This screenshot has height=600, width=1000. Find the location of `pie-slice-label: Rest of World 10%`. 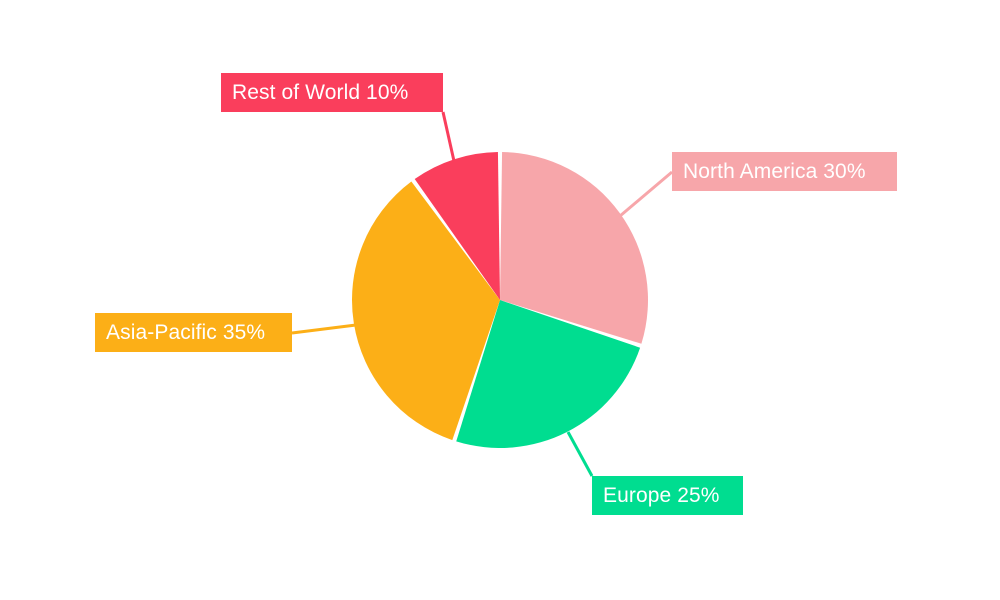

pie-slice-label: Rest of World 10% is located at coordinates (332, 92).